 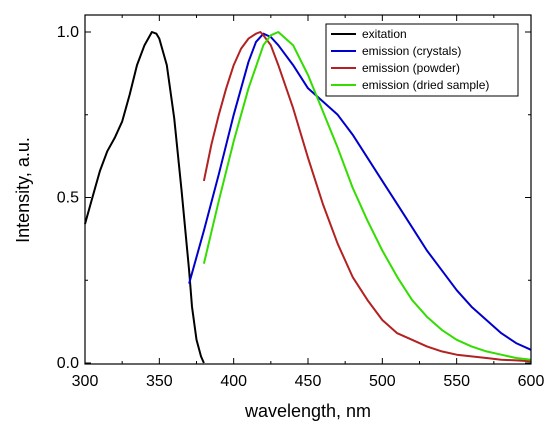 What do you see at coordinates (411, 68) in the screenshot?
I see `legend-label: emission (powder)` at bounding box center [411, 68].